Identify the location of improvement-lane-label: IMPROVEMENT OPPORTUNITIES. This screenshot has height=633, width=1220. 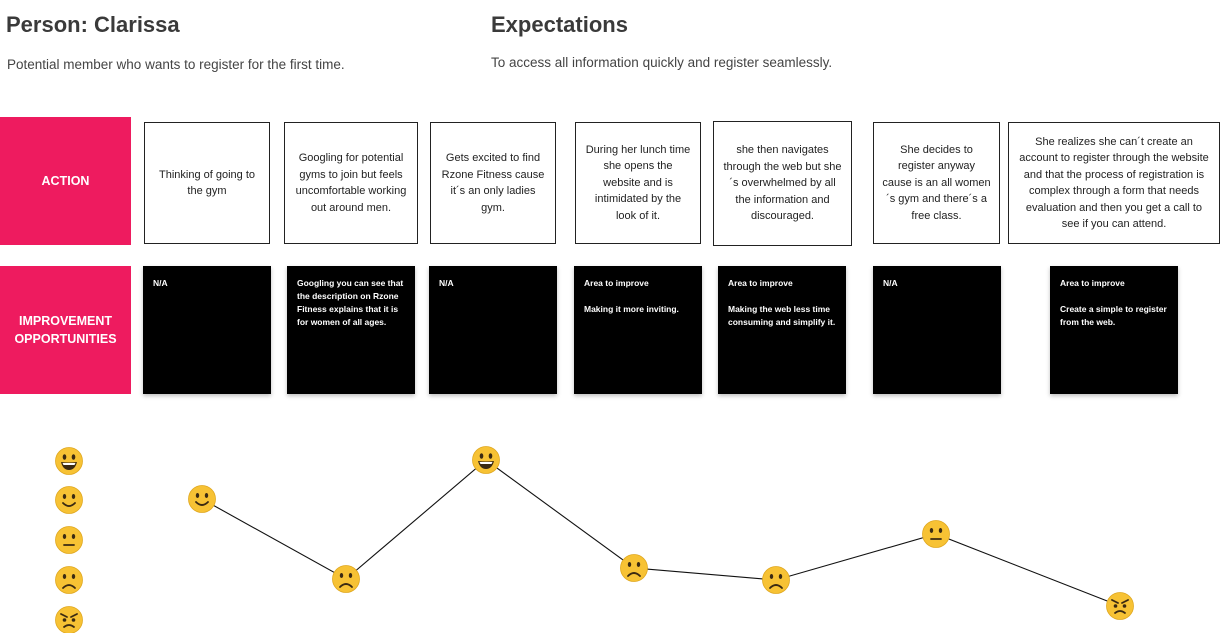
(65, 330).